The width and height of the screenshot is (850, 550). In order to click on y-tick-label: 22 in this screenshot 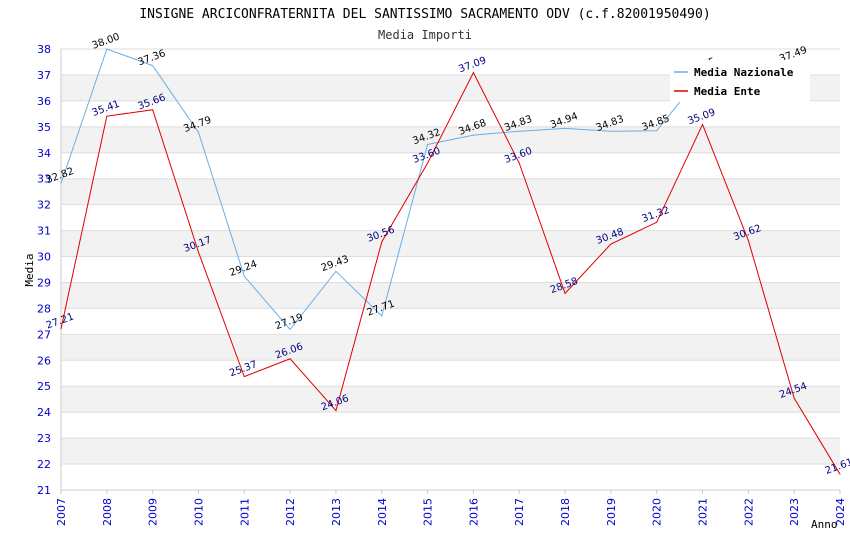, I will do `click(44, 464)`.